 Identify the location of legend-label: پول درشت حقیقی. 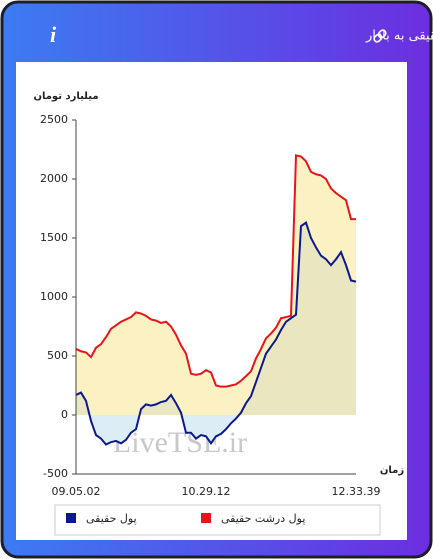
(263, 518).